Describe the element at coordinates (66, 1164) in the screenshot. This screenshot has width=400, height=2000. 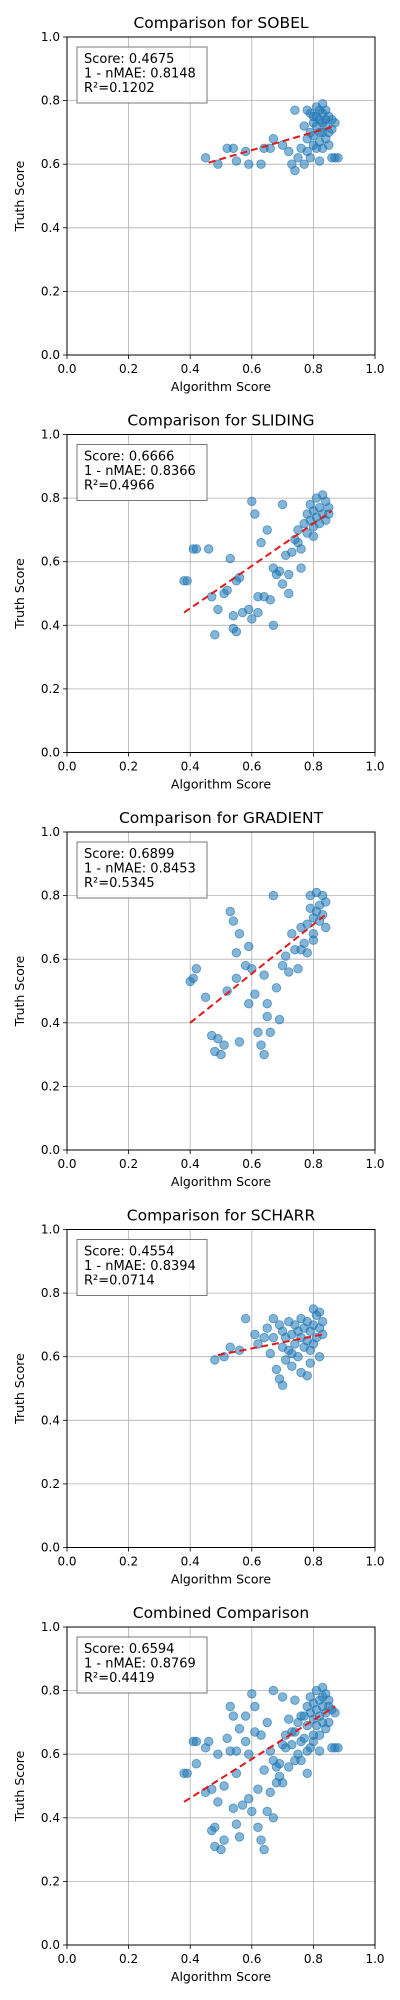
I see `x-tick-label: 0.0` at that location.